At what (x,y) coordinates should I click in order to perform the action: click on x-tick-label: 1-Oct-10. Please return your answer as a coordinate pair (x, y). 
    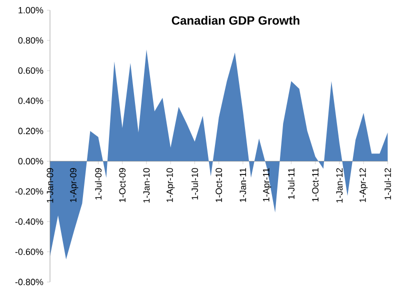
    Looking at the image, I should click on (219, 185).